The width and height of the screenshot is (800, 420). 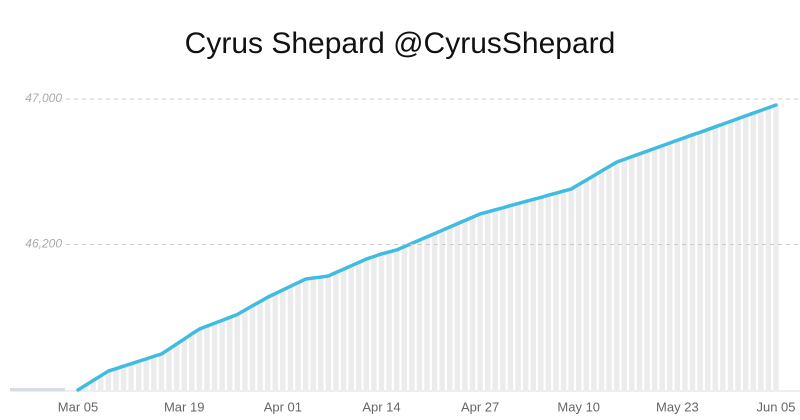 What do you see at coordinates (184, 406) in the screenshot?
I see `x-tick-label: Mar 19` at bounding box center [184, 406].